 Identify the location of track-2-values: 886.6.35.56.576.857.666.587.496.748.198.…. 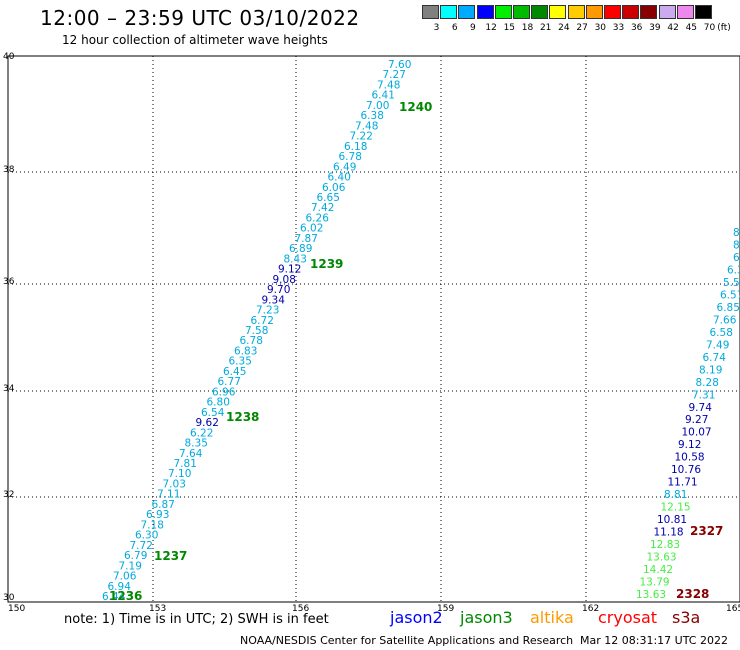
(688, 414).